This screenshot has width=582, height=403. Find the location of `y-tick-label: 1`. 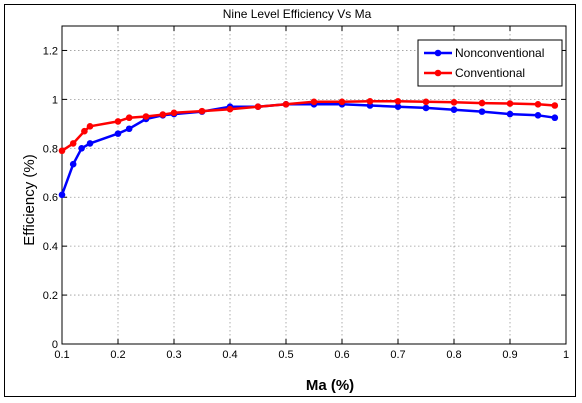

y-tick-label: 1 is located at coordinates (55, 100).